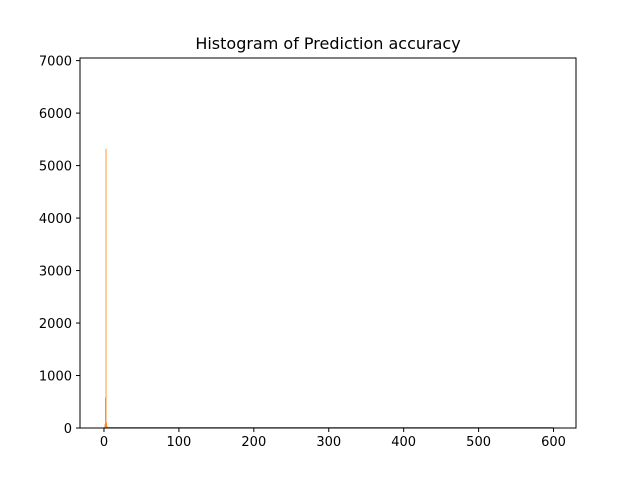  Describe the element at coordinates (403, 442) in the screenshot. I see `x-tick-label: 400` at that location.